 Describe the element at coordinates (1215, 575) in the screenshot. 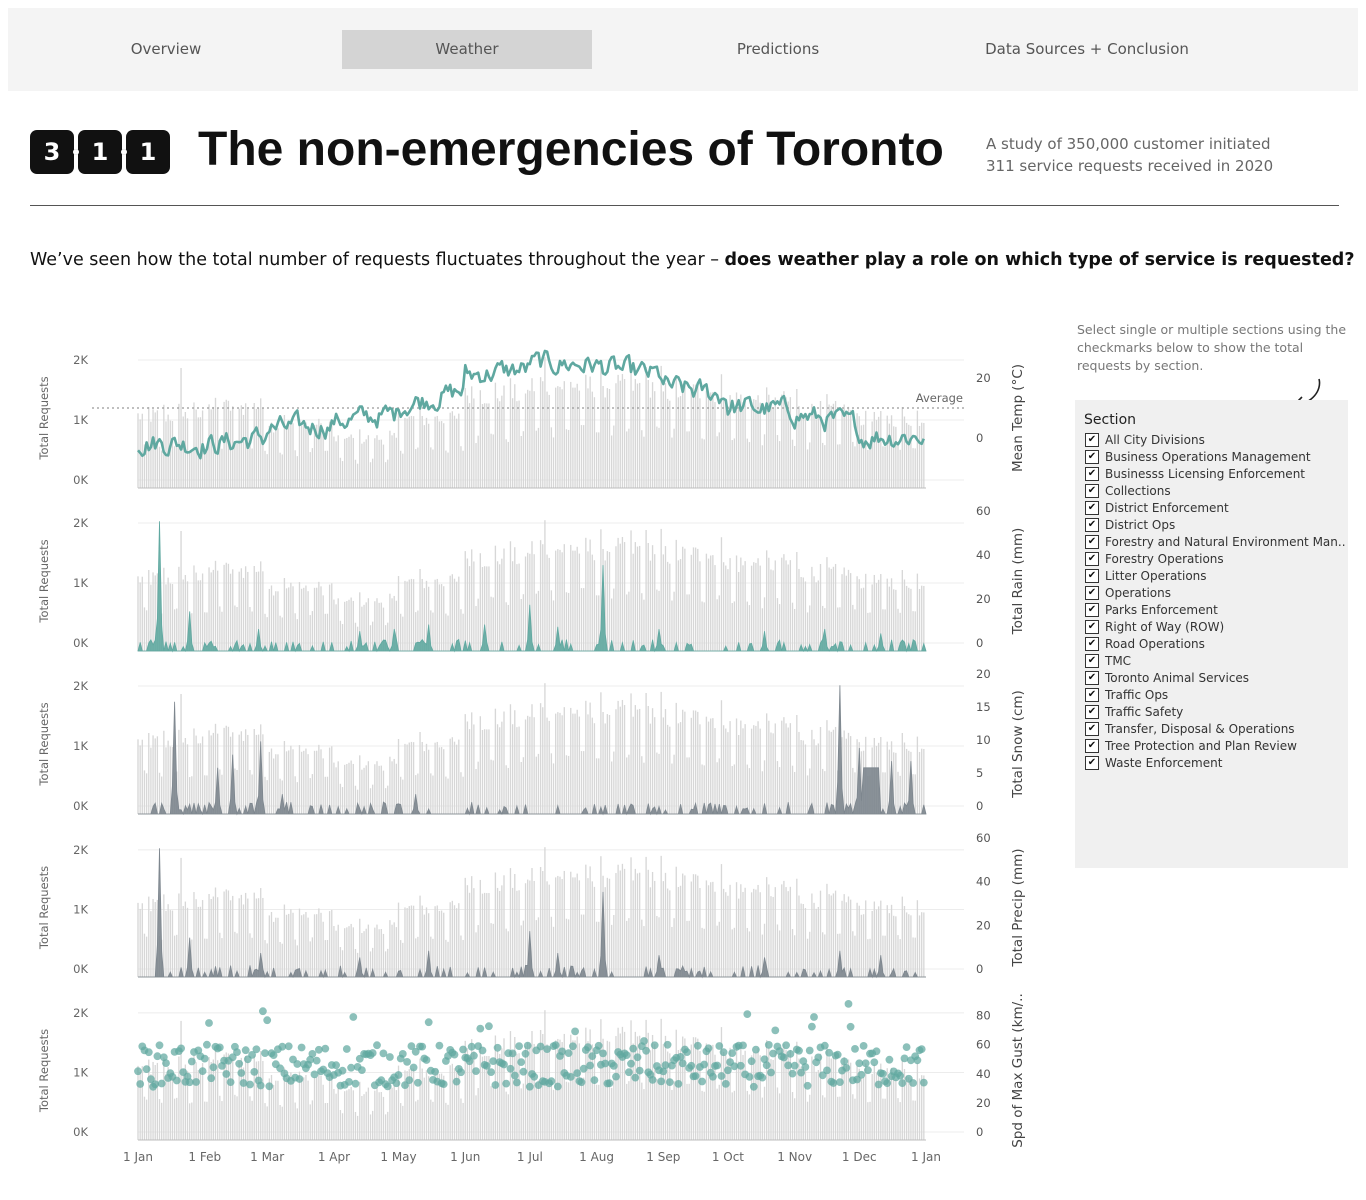

I see `section-item: ✔ Litter Operations` at that location.